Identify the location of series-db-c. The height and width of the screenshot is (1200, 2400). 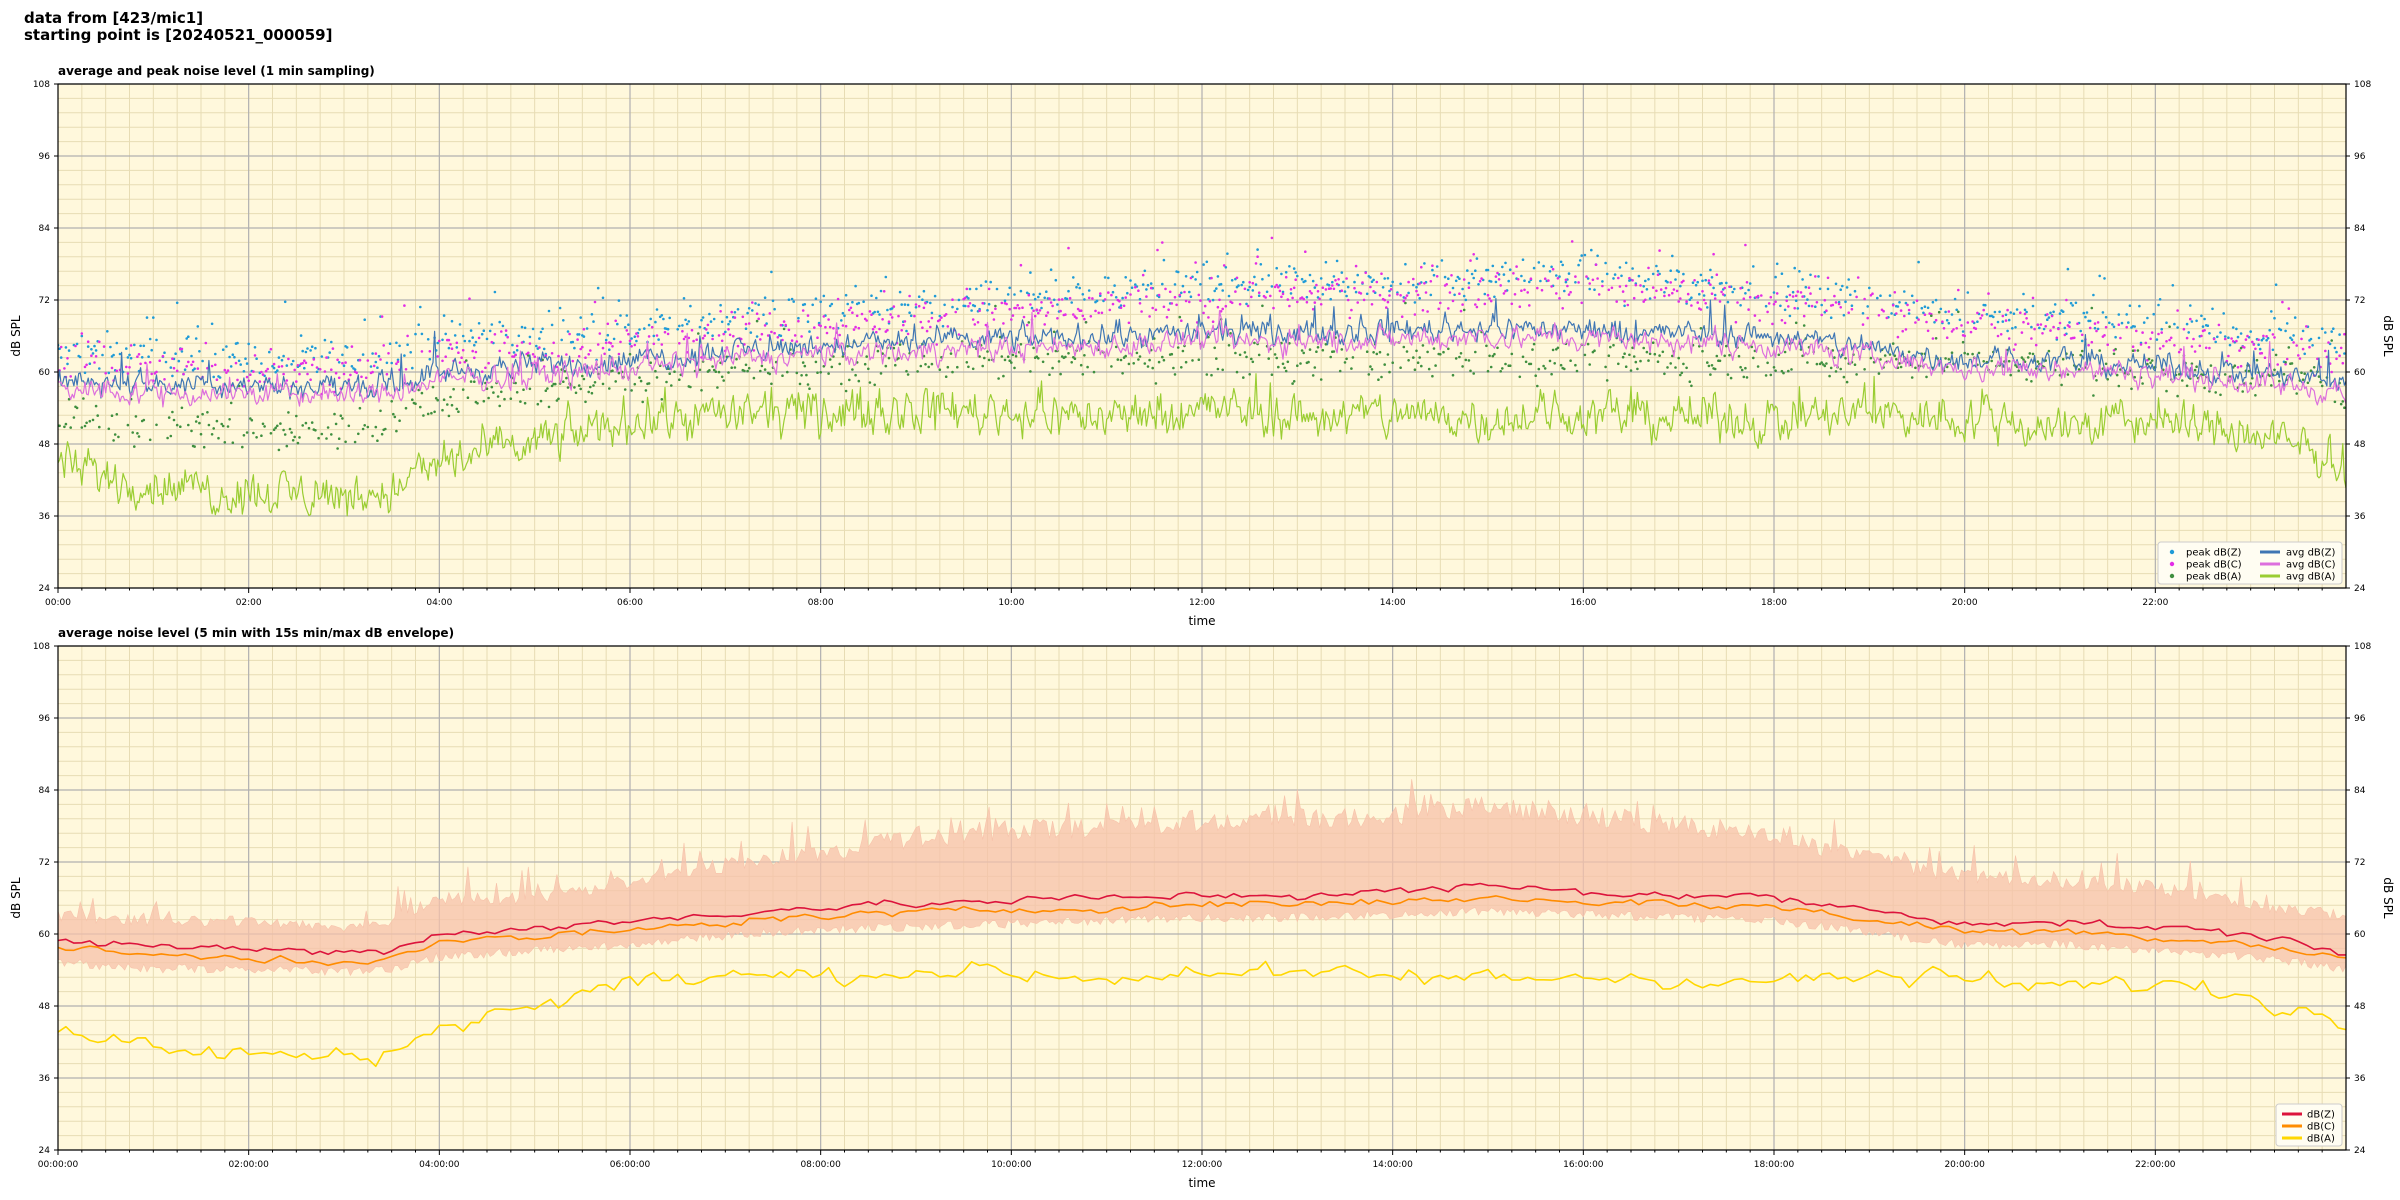
(1202, 931).